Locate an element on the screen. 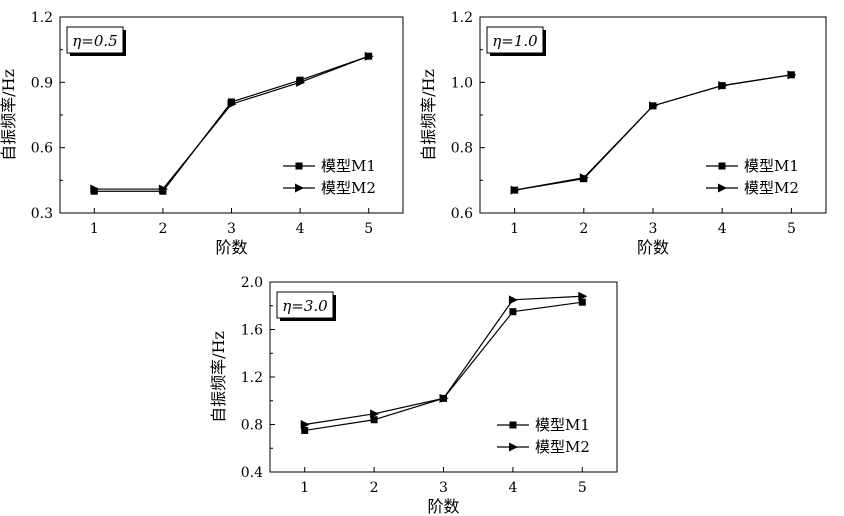 The width and height of the screenshot is (844, 516). y-tick-label: 0.3 is located at coordinates (42, 214).